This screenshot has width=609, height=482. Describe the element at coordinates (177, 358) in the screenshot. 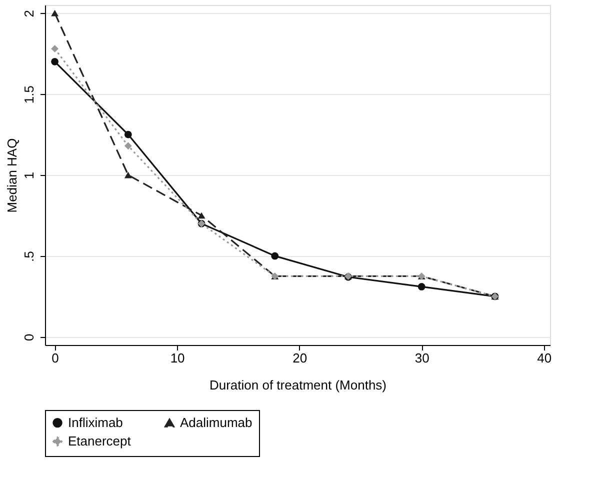

I see `x-tick-label: 10` at that location.